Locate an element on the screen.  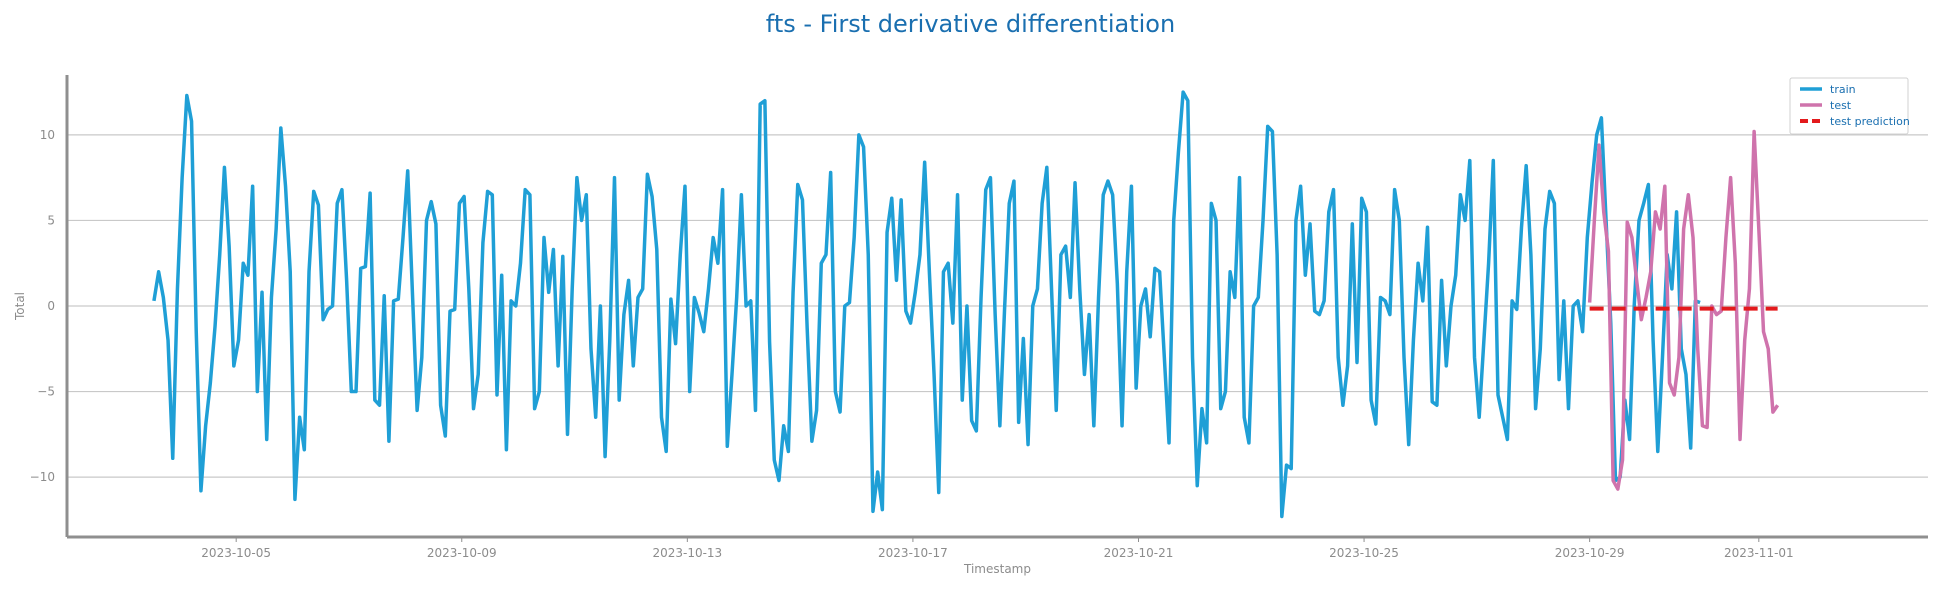
y-axis-label: Total is located at coordinates (20, 306).